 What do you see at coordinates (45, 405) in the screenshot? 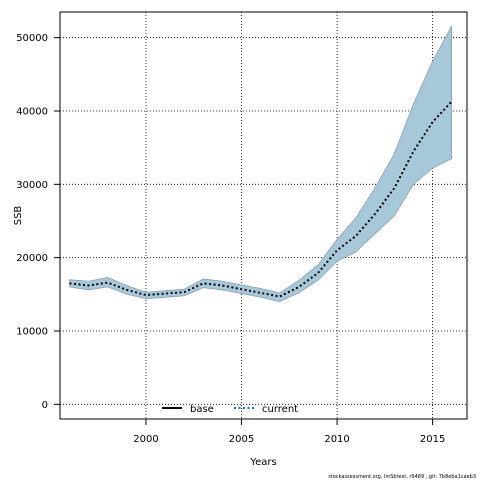
I see `y-tick-label: 0` at bounding box center [45, 405].